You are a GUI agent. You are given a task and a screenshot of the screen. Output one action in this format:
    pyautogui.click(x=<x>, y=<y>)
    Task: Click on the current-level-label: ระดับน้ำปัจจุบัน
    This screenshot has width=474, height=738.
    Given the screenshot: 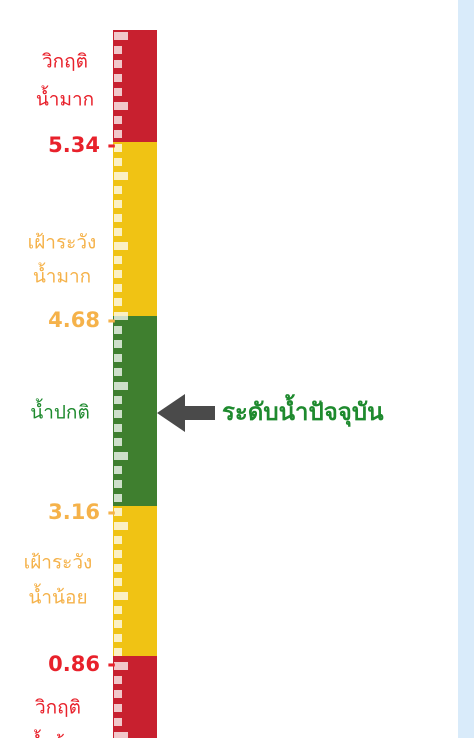 What is the action you would take?
    pyautogui.click(x=303, y=410)
    